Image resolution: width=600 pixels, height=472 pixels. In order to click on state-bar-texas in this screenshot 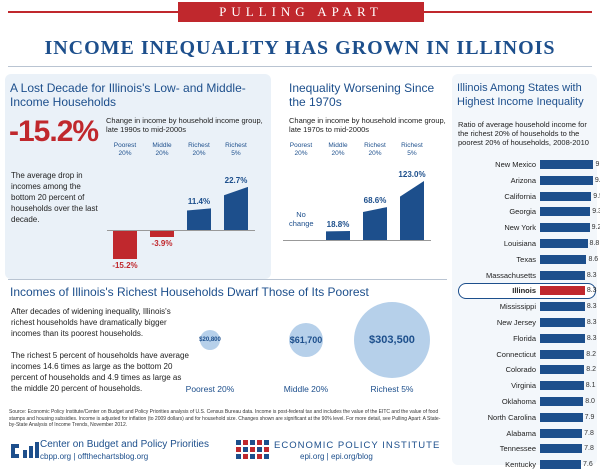, I will do `click(563, 259)`.